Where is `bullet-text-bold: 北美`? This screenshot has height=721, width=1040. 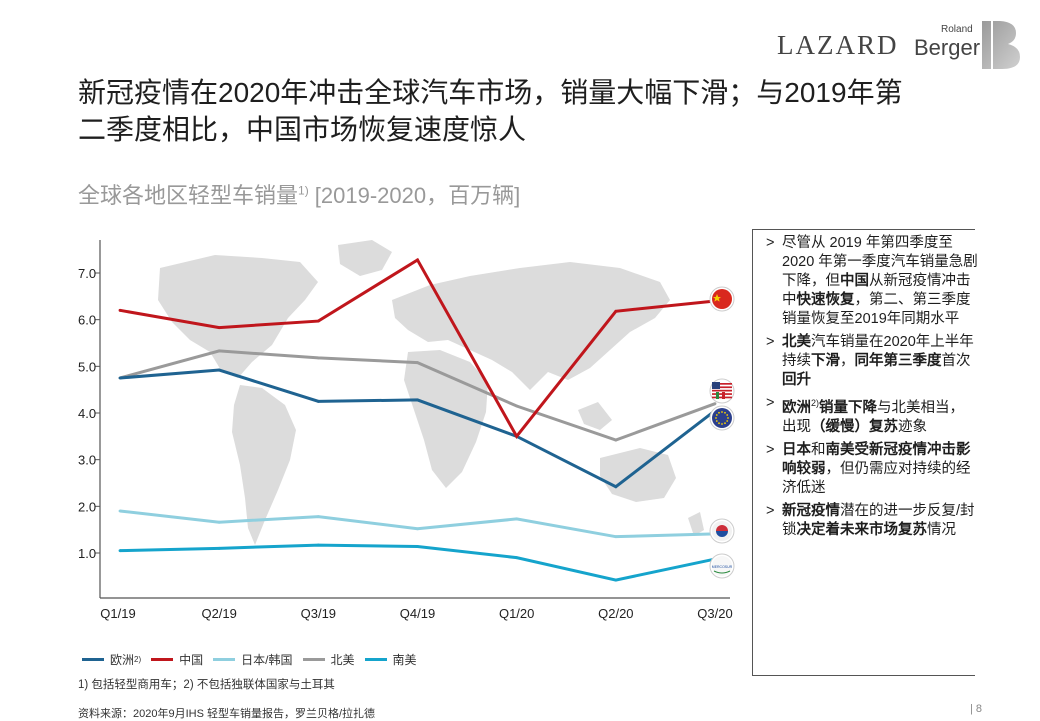 bullet-text-bold: 北美 is located at coordinates (796, 342).